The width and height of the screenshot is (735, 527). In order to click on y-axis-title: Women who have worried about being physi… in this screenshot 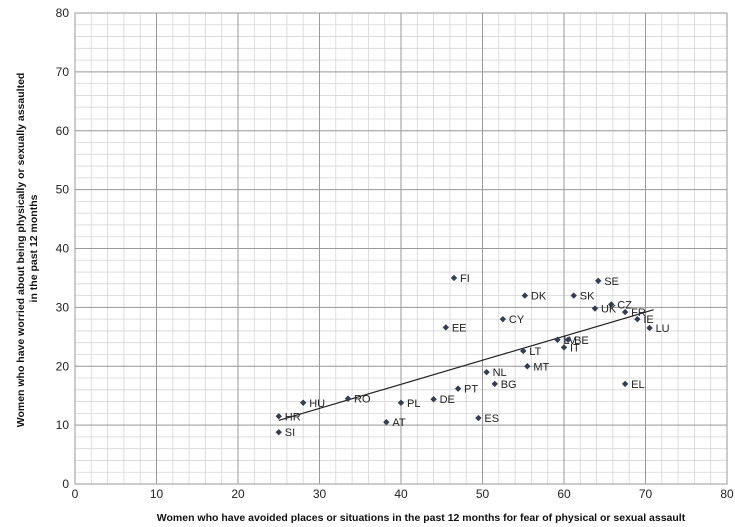, I will do `click(27, 249)`.